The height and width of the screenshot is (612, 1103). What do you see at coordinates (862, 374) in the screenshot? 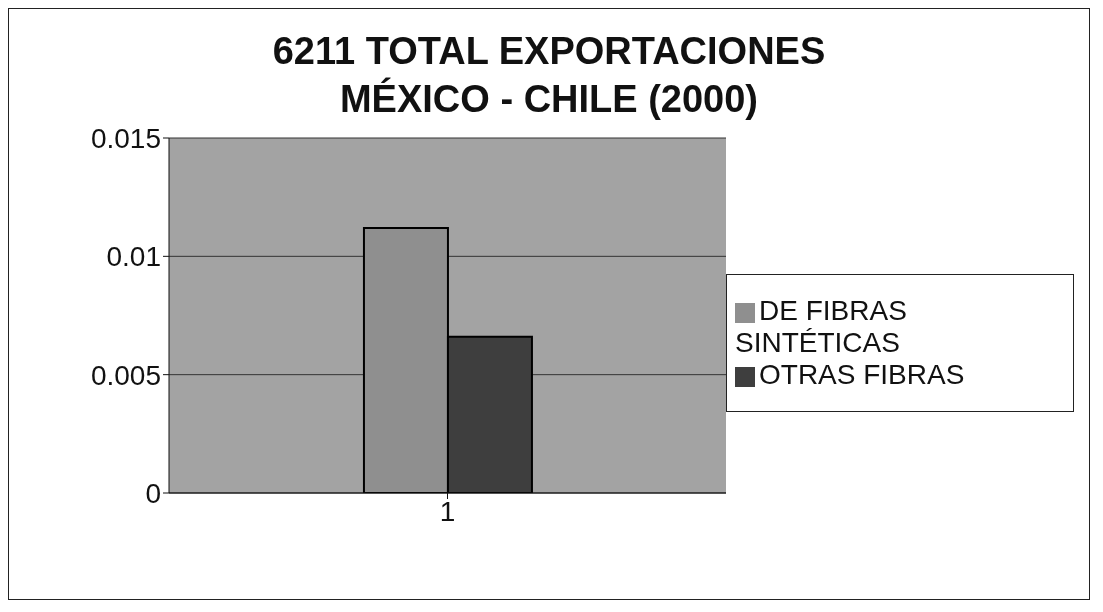
I see `legend-label: OTRAS FIBRAS` at bounding box center [862, 374].